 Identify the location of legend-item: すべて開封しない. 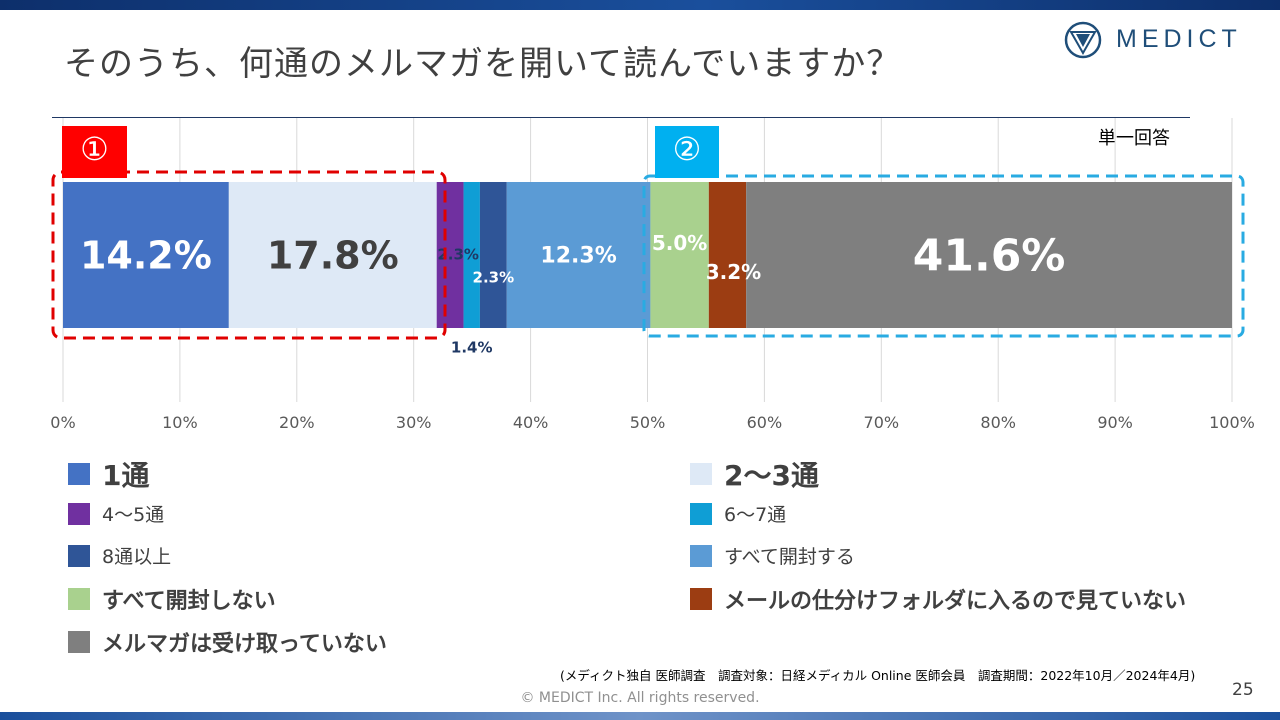
(172, 599).